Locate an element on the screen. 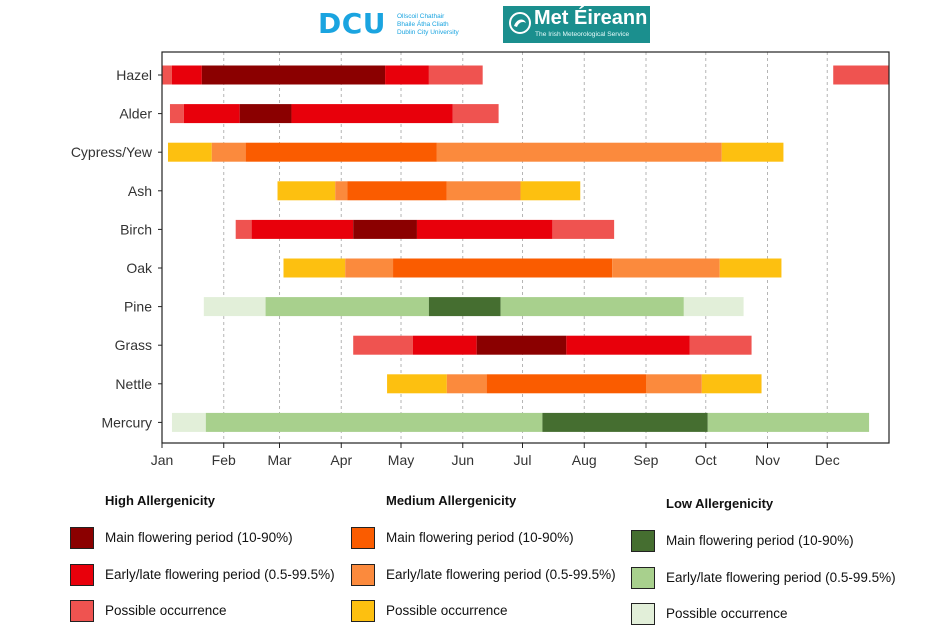 The height and width of the screenshot is (632, 927). dcu-subtitle-line: Bhaile Átha Cliath is located at coordinates (423, 24).